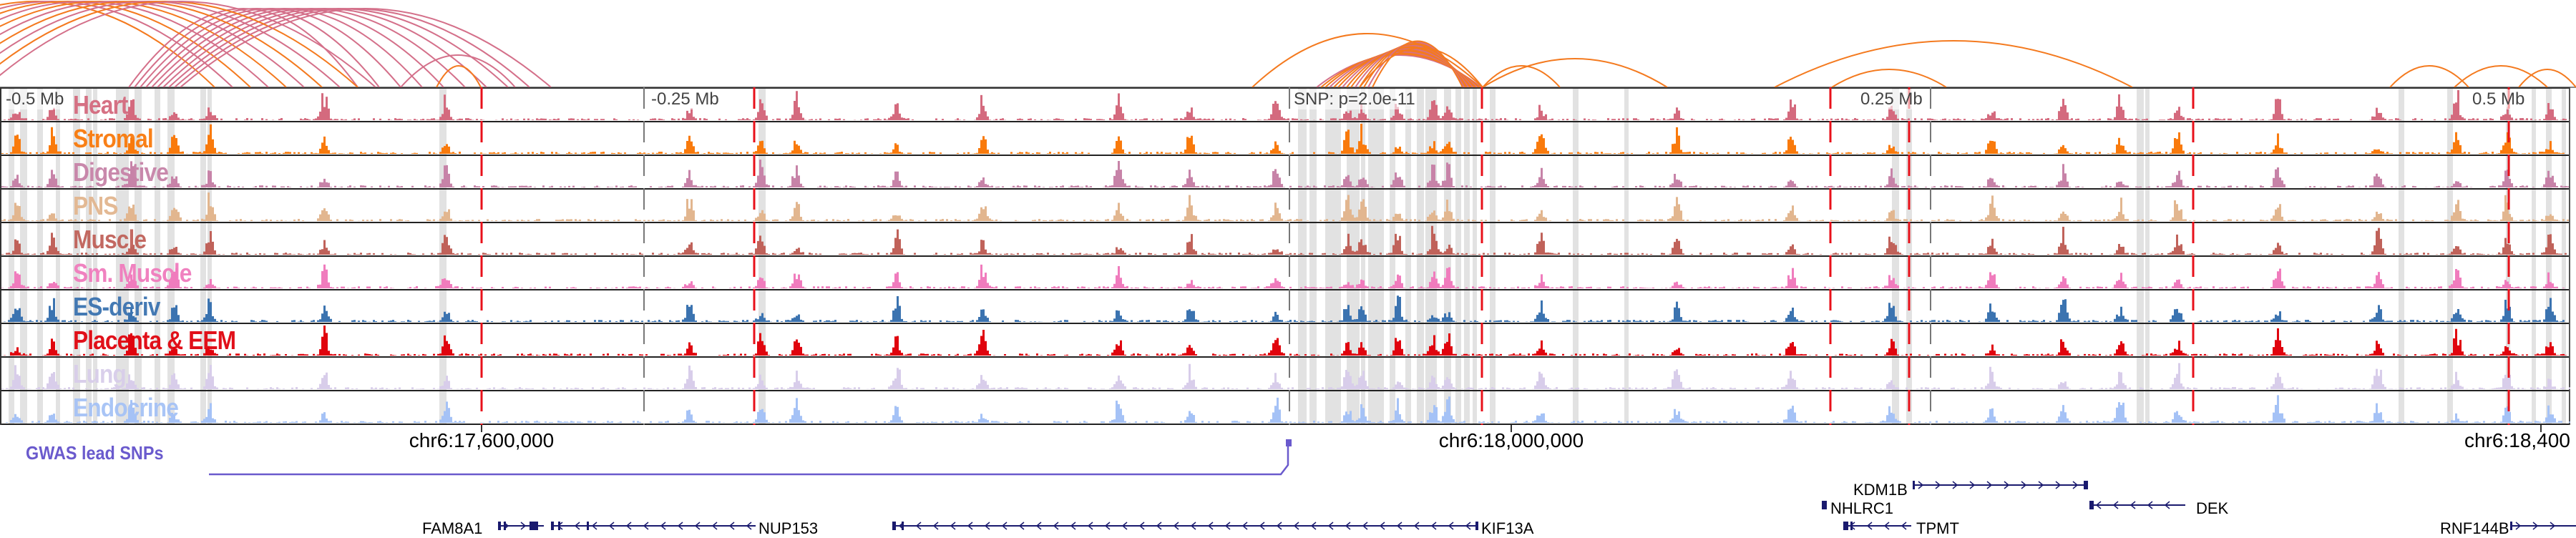 The image size is (2576, 538). What do you see at coordinates (2137, 505) in the screenshot?
I see `gene-dek` at bounding box center [2137, 505].